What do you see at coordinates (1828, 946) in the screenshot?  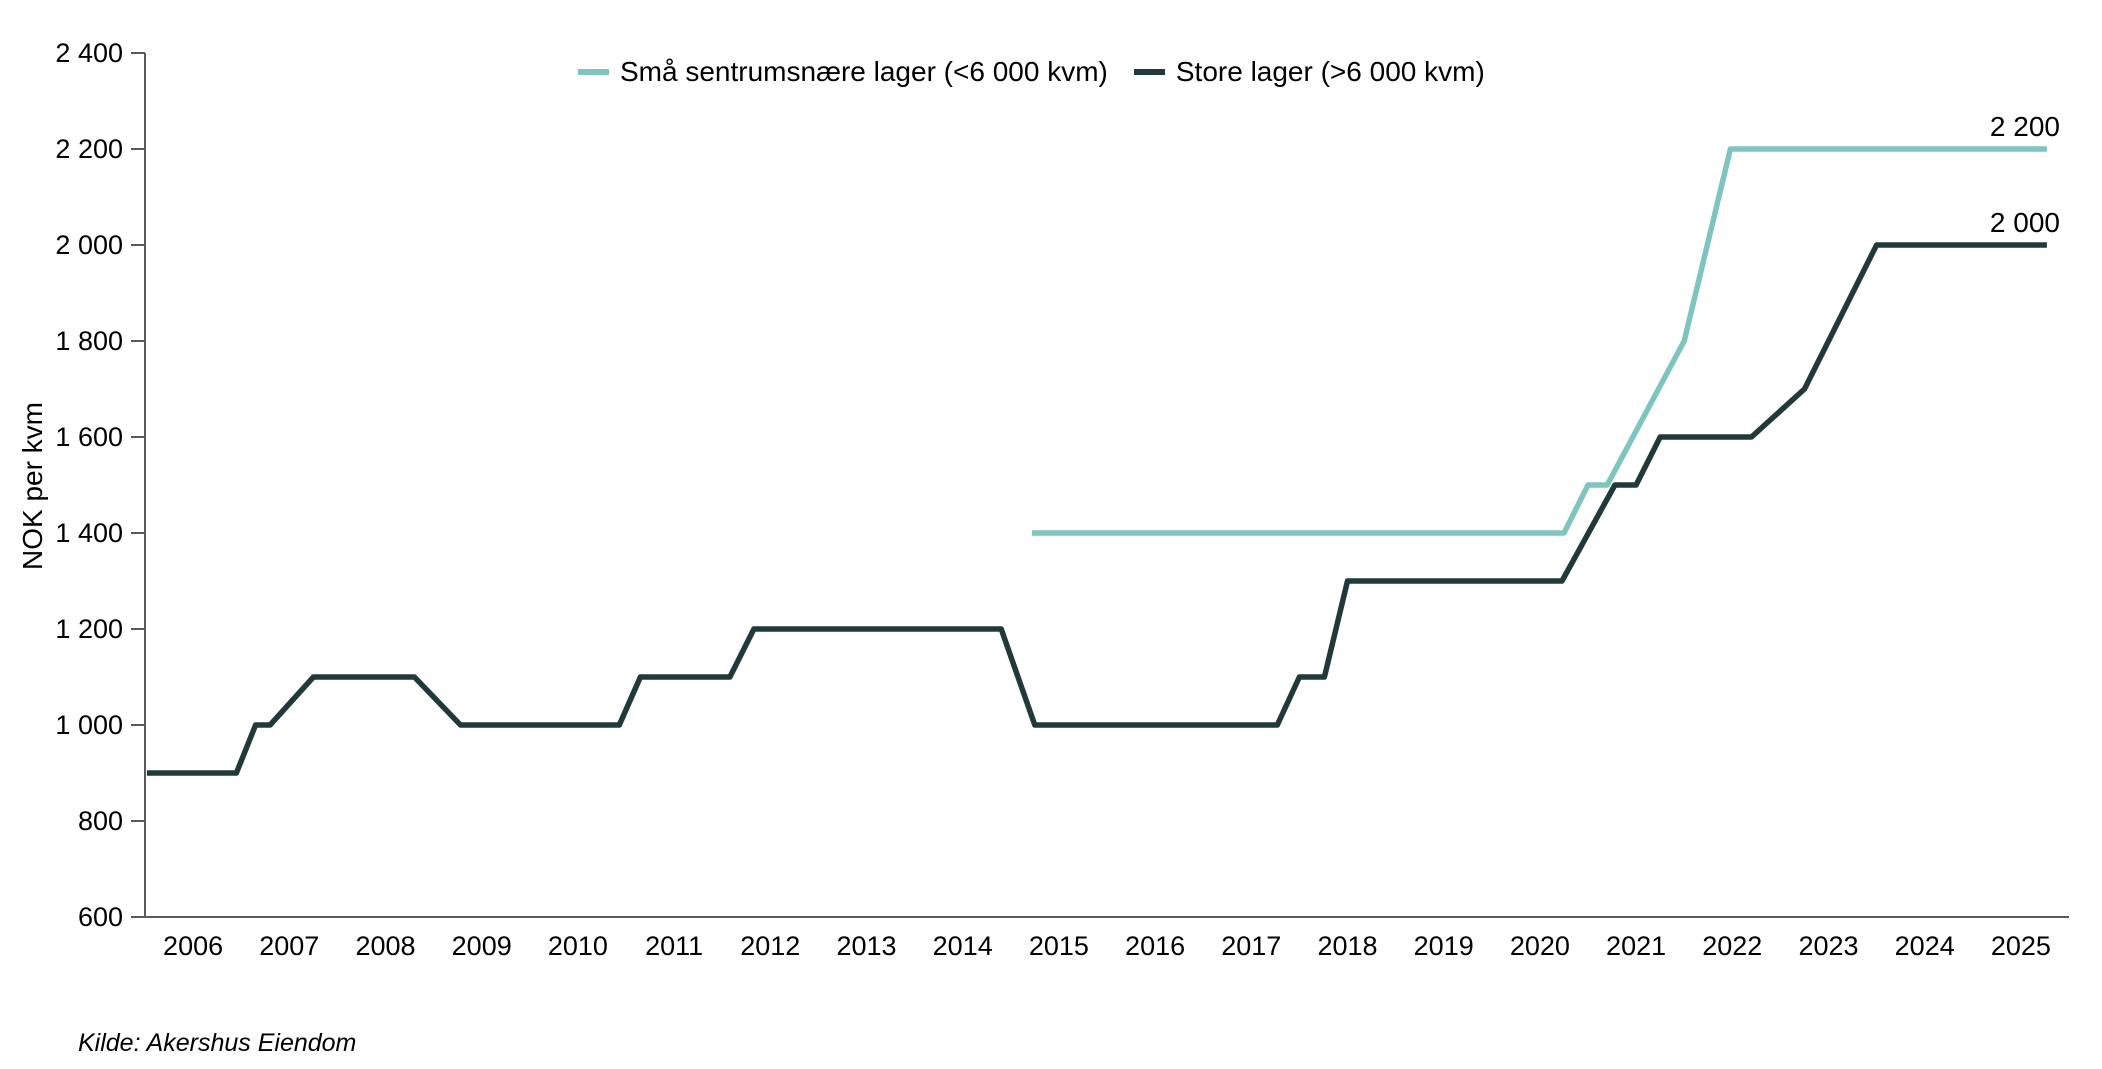 I see `x-tick-label: 2023` at bounding box center [1828, 946].